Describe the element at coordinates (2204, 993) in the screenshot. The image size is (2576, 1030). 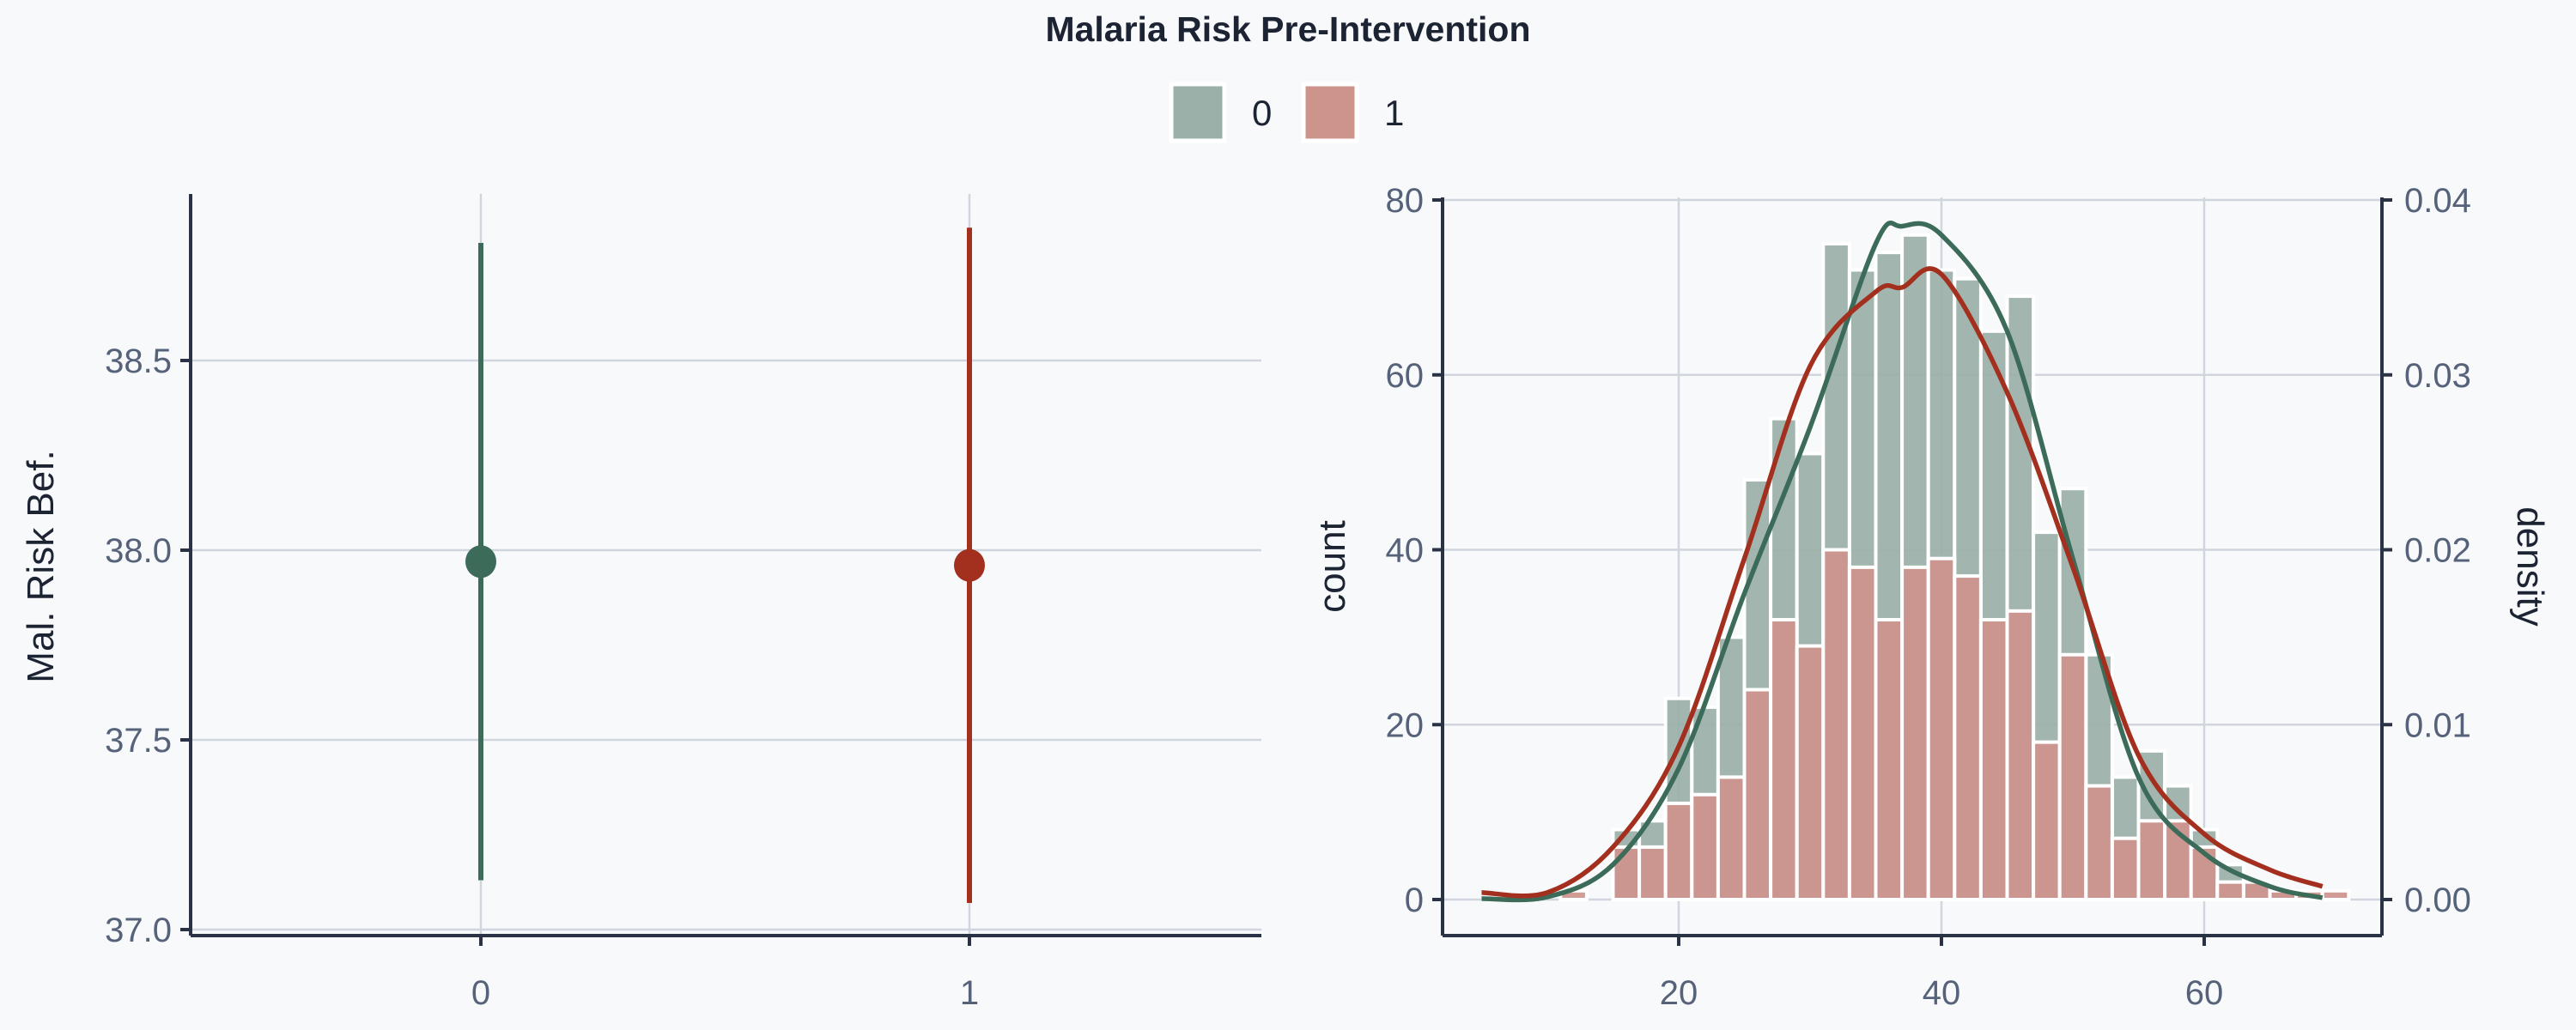
I see `x-tick-label: 60` at that location.